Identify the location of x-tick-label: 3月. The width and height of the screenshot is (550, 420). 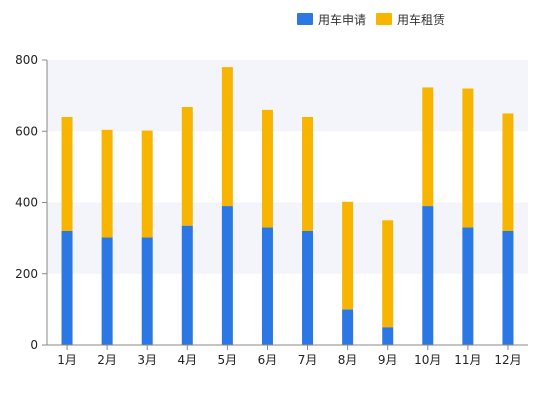
(147, 360).